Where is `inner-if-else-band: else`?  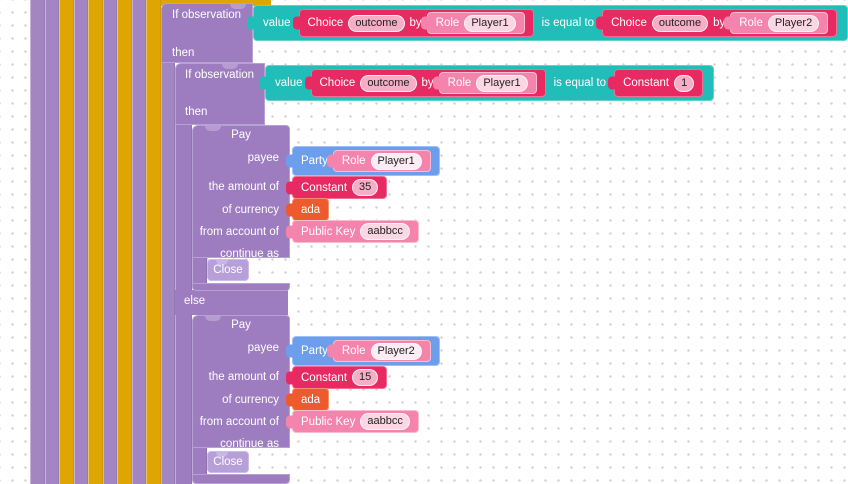
inner-if-else-band: else is located at coordinates (231, 302).